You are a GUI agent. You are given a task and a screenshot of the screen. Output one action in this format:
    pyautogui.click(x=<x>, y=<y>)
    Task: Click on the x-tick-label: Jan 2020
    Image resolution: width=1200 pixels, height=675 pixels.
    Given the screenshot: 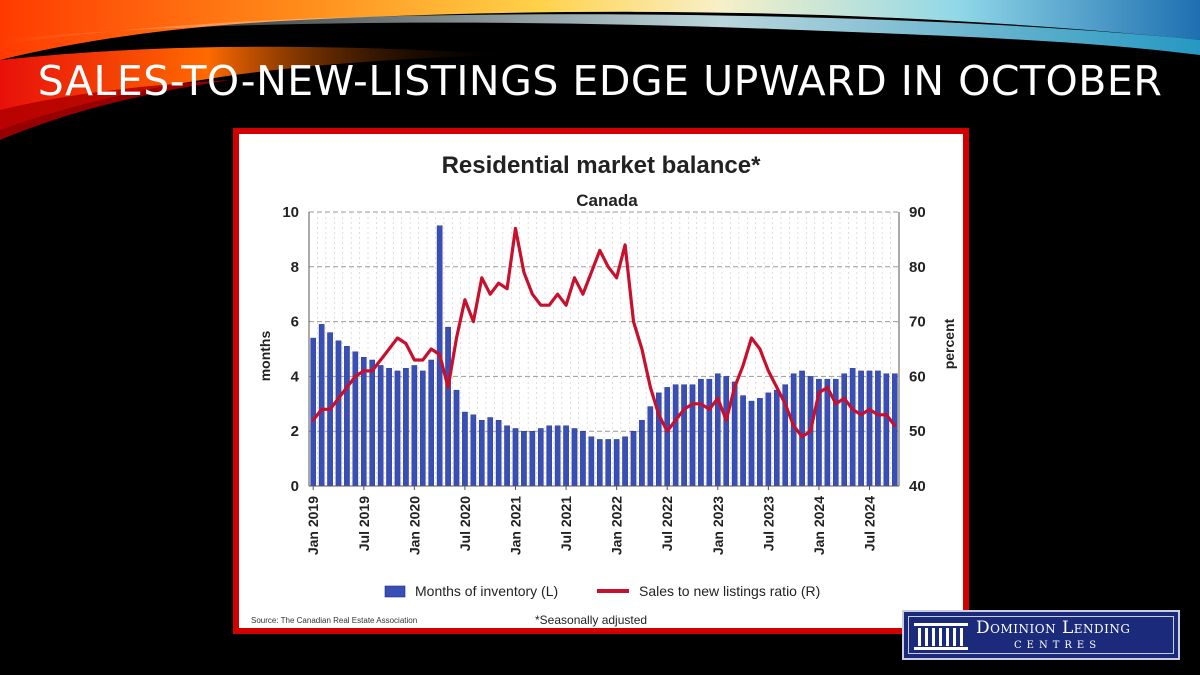 What is the action you would take?
    pyautogui.click(x=414, y=525)
    